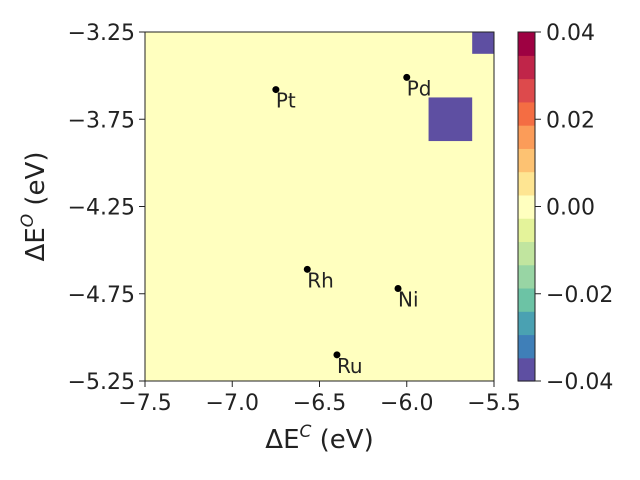  I want to click on colorbar-tick-label: −0.04, so click(579, 382).